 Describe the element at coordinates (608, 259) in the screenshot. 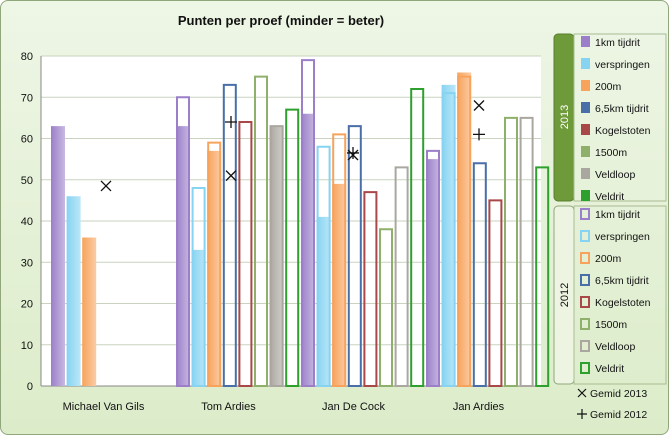

I see `legend-label-2012: 200m` at that location.